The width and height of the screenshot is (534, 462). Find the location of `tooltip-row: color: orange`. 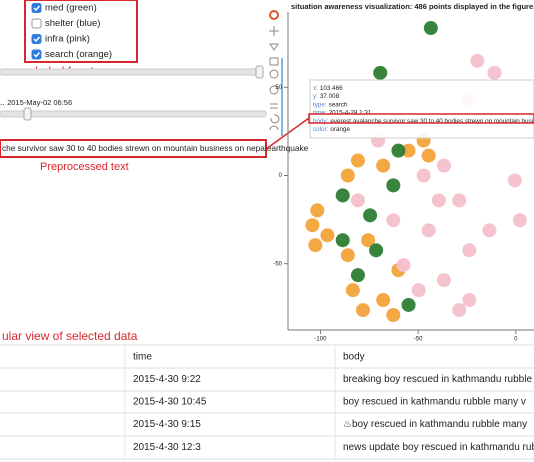

tooltip-row: color: orange is located at coordinates (332, 129).